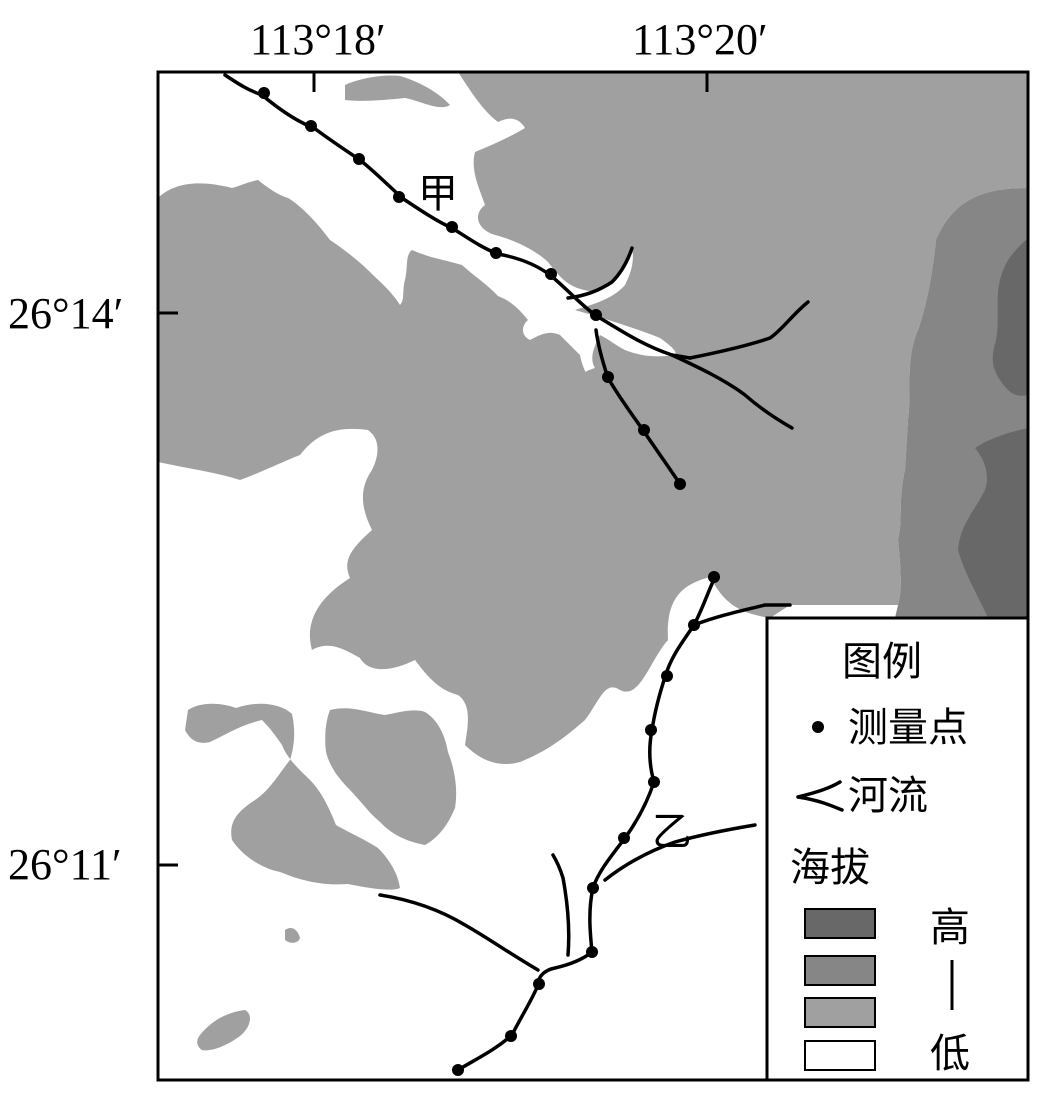 This screenshot has height=1100, width=1051. What do you see at coordinates (818, 727) in the screenshot?
I see `legend-point-symbol` at bounding box center [818, 727].